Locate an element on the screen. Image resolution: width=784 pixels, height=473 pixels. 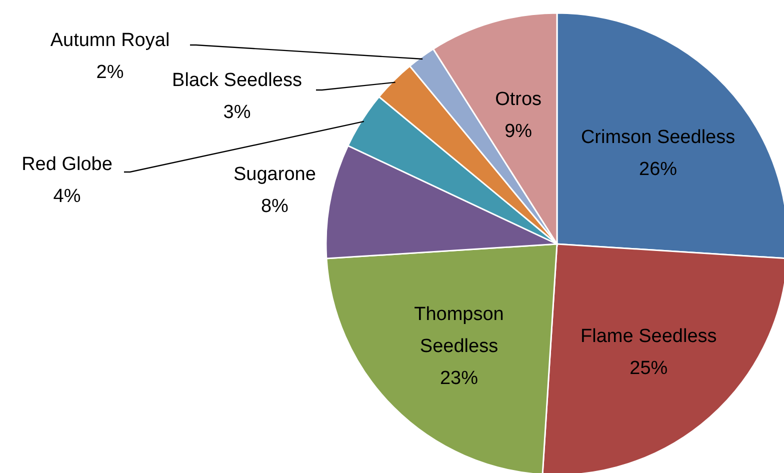
slice-label: Autumn Royal is located at coordinates (110, 40).